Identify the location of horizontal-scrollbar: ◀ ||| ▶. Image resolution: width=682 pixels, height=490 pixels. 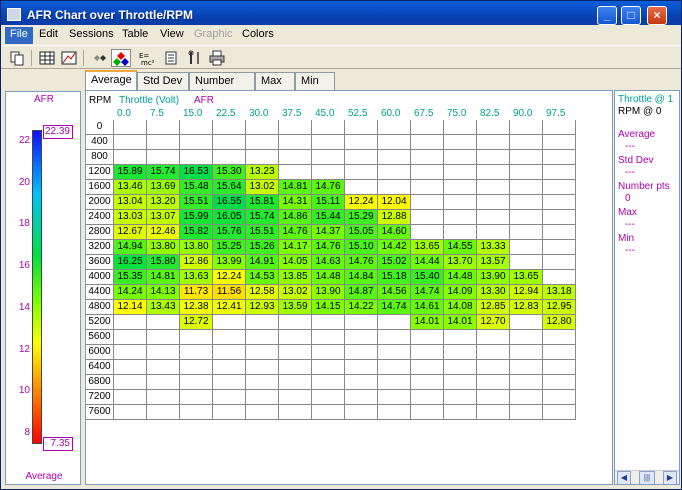
(647, 477).